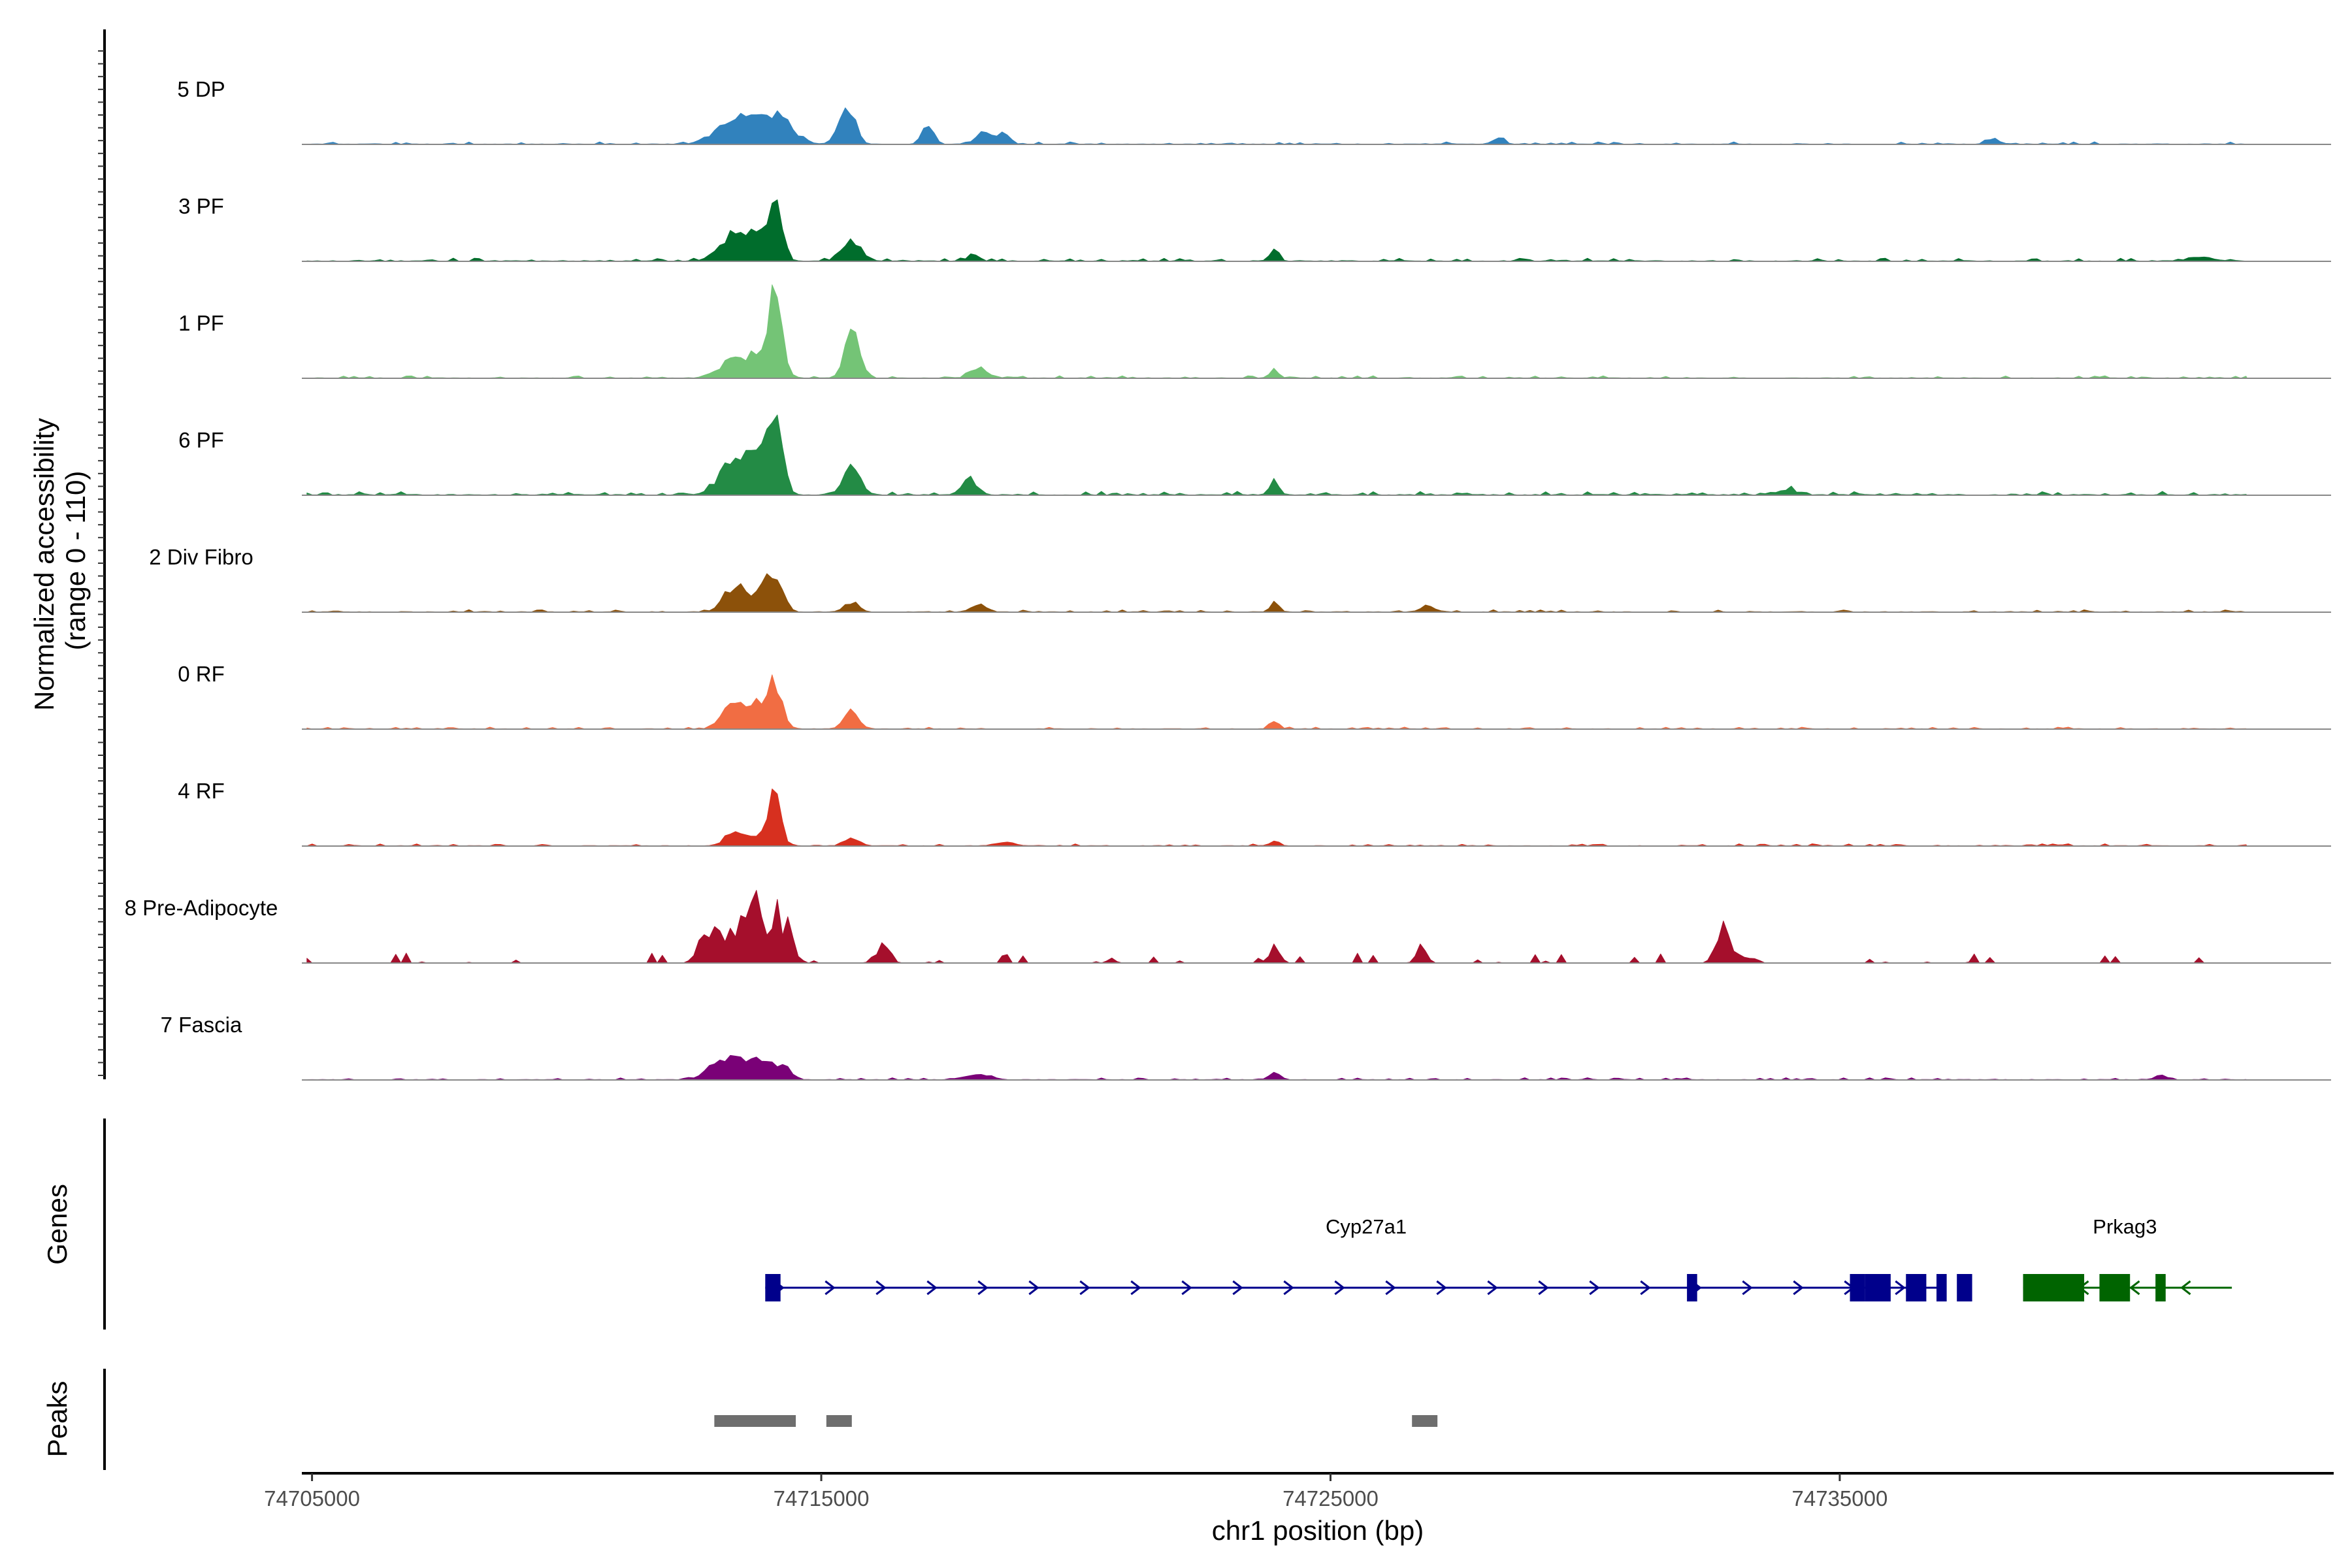 This screenshot has height=1568, width=2352. What do you see at coordinates (201, 674) in the screenshot?
I see `track-label: 0 RF` at bounding box center [201, 674].